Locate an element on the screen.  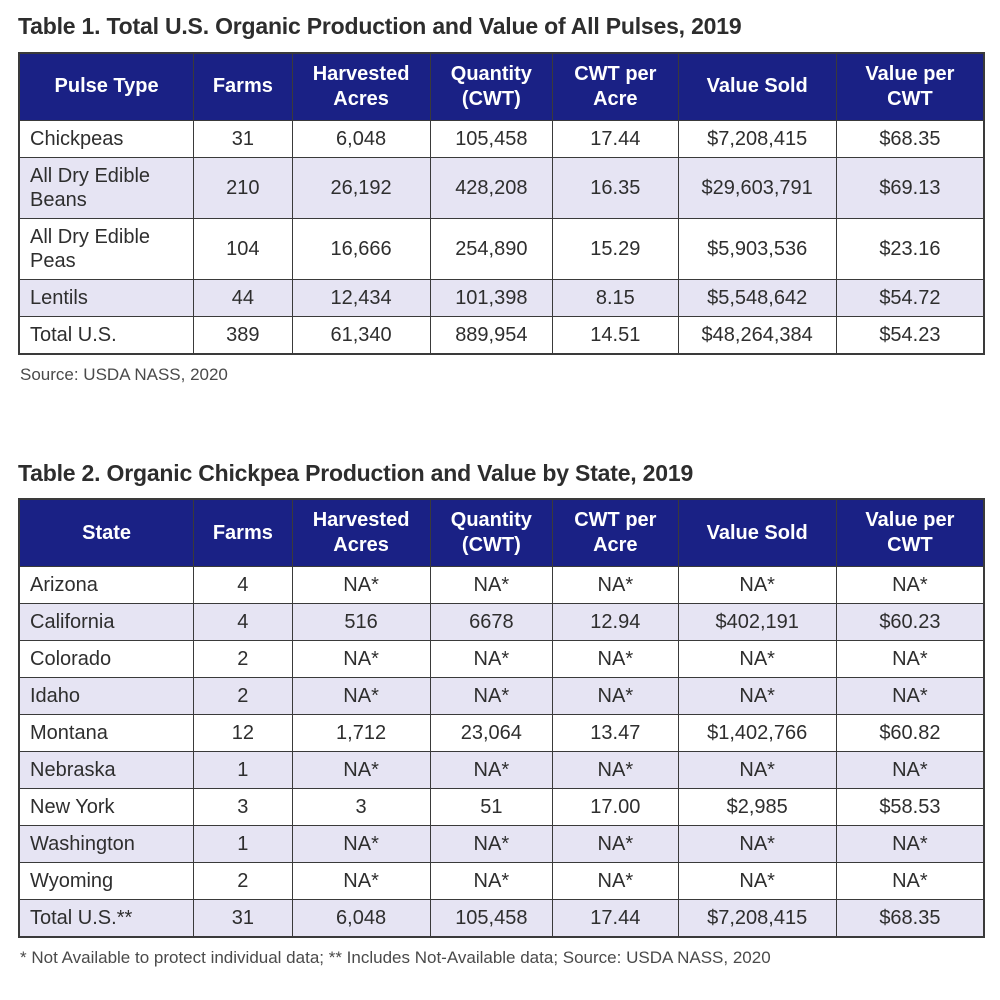
table-cell: 26,192 is located at coordinates (361, 187).